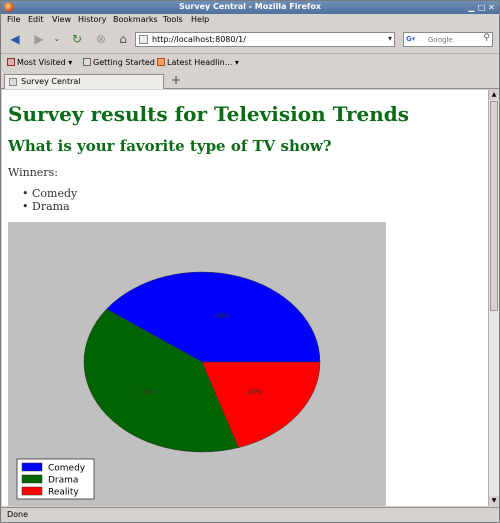  Describe the element at coordinates (454, 39) in the screenshot. I see `search-input` at that location.